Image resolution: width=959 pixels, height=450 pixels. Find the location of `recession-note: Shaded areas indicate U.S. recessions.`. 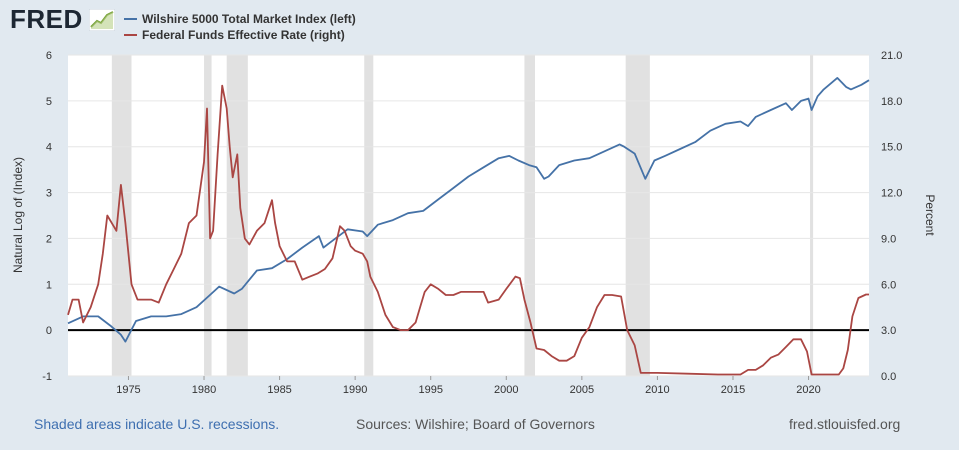

recession-note: Shaded areas indicate U.S. recessions. is located at coordinates (157, 424).